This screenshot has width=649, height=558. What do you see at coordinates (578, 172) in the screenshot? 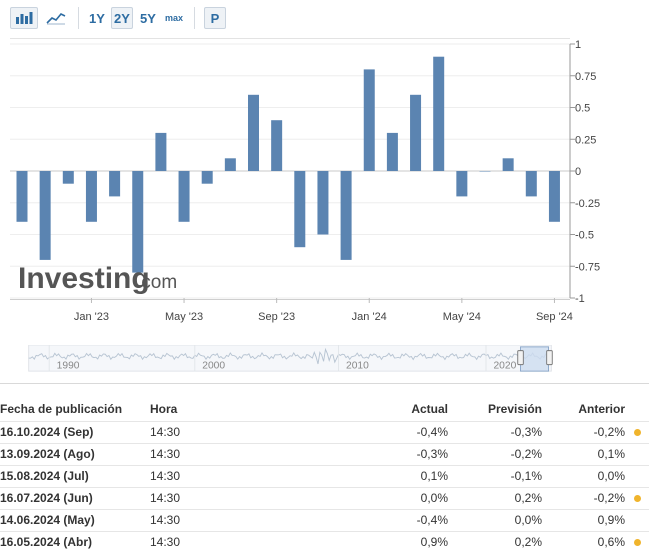
I see `y-tick-label: 0` at bounding box center [578, 172].